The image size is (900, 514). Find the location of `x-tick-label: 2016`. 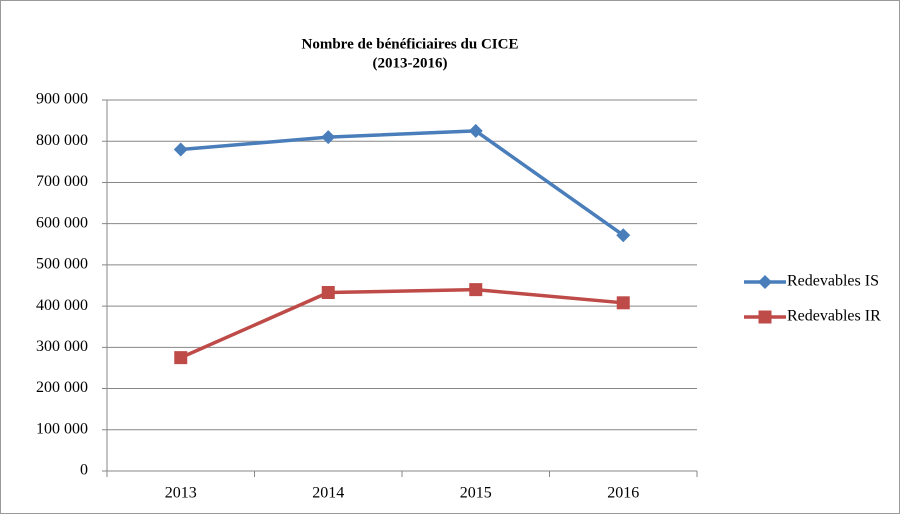

x-tick-label: 2016 is located at coordinates (623, 493).